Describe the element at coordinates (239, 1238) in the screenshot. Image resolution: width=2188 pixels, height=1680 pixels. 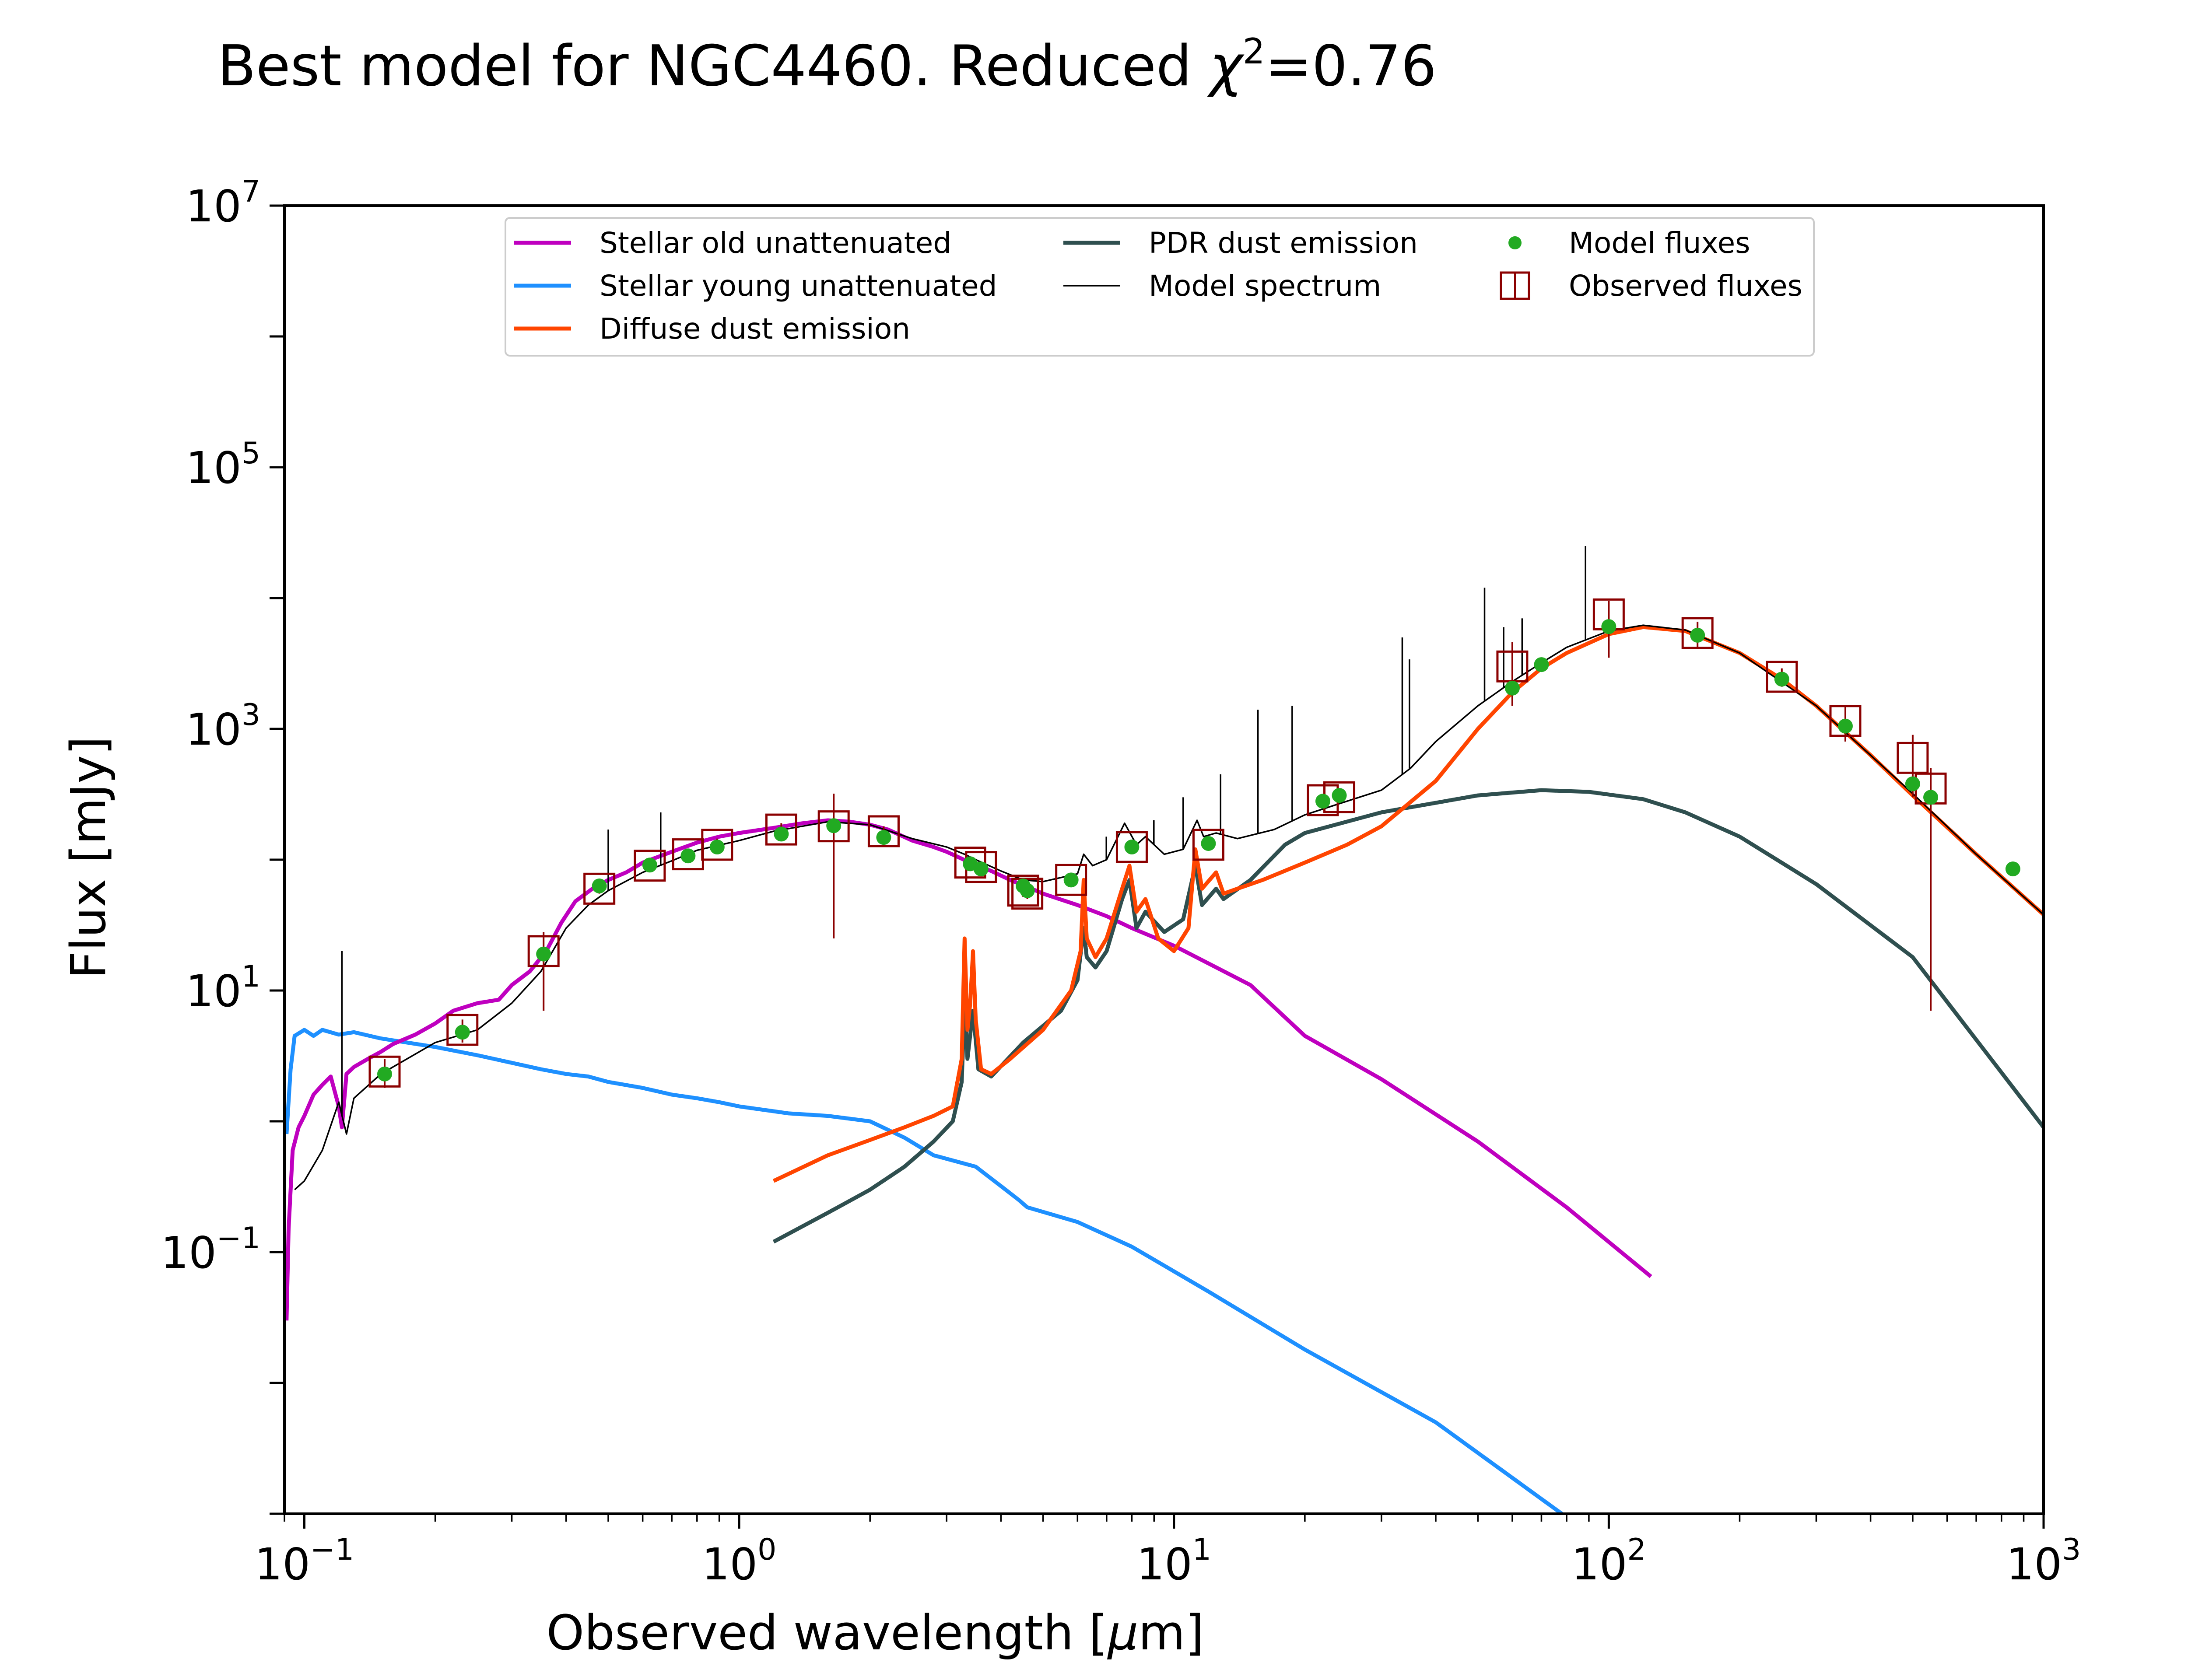
I see `y-tick-exp: −1` at that location.